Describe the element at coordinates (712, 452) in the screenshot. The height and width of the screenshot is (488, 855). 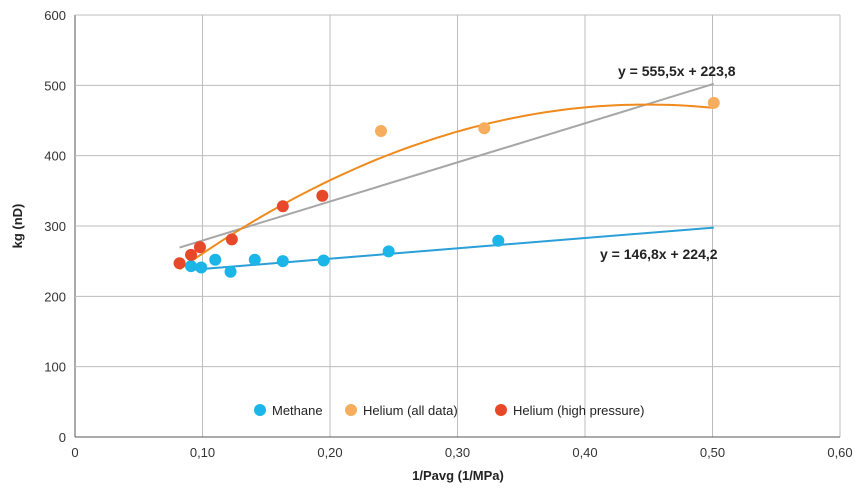
I see `x-tick-label: 0,50` at that location.